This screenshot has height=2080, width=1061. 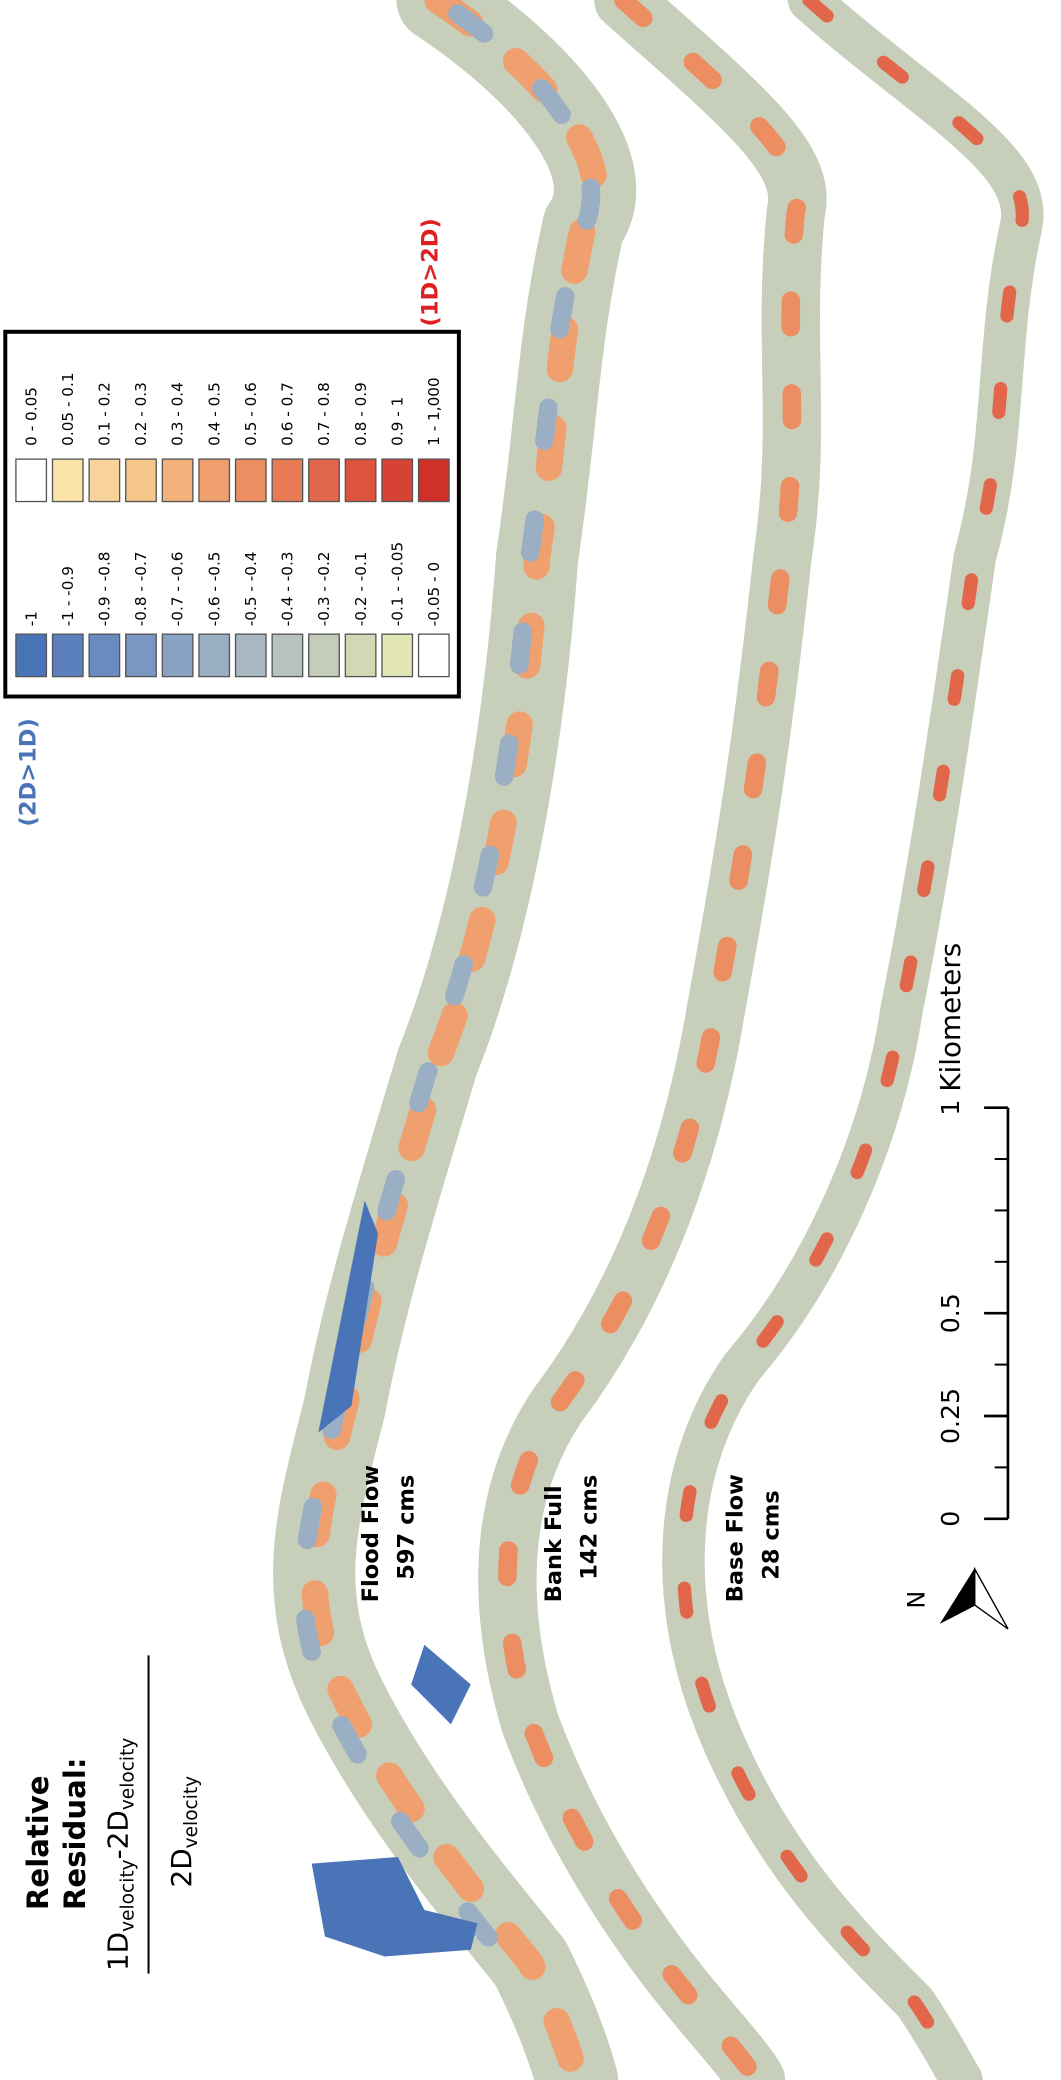 What do you see at coordinates (972, 1235) in the screenshot?
I see `scale-bar: 0 0.25 0.5 1 Kilometers` at bounding box center [972, 1235].